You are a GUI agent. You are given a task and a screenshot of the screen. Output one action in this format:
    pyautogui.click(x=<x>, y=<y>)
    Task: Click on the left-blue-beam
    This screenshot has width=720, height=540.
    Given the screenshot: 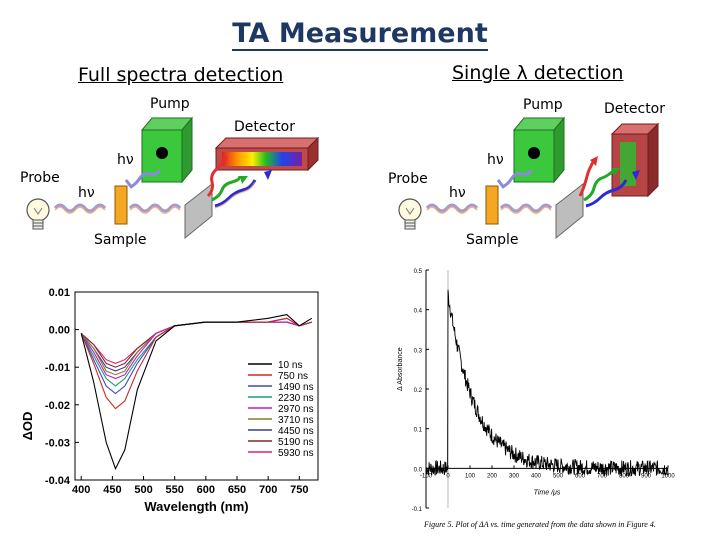 What is the action you would take?
    pyautogui.click(x=235, y=193)
    